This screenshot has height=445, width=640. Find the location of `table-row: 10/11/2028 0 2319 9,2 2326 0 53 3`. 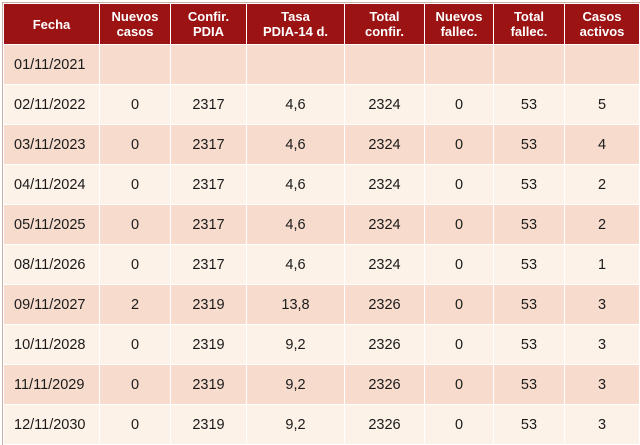

table-row: 10/11/2028 0 2319 9,2 2326 0 53 3 is located at coordinates (321, 344).